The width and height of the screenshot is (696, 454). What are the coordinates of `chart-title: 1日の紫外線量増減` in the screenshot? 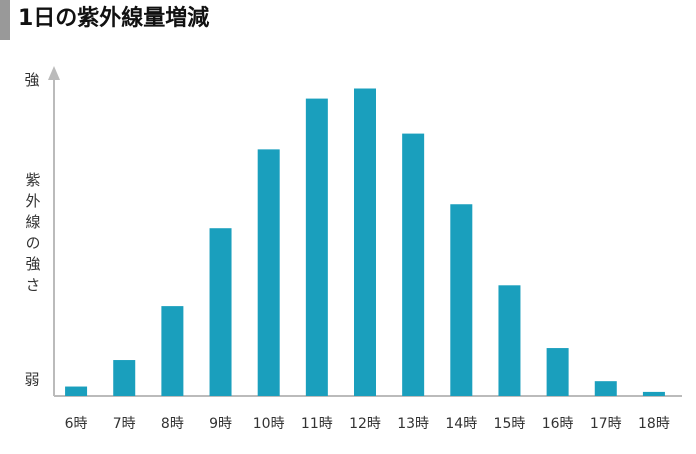 It's located at (113, 18).